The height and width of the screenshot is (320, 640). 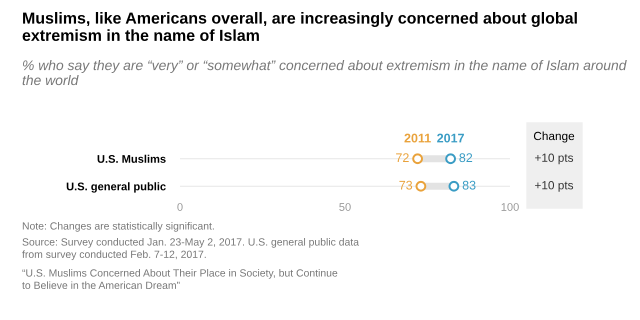 What do you see at coordinates (417, 138) in the screenshot?
I see `series-label: 2011` at bounding box center [417, 138].